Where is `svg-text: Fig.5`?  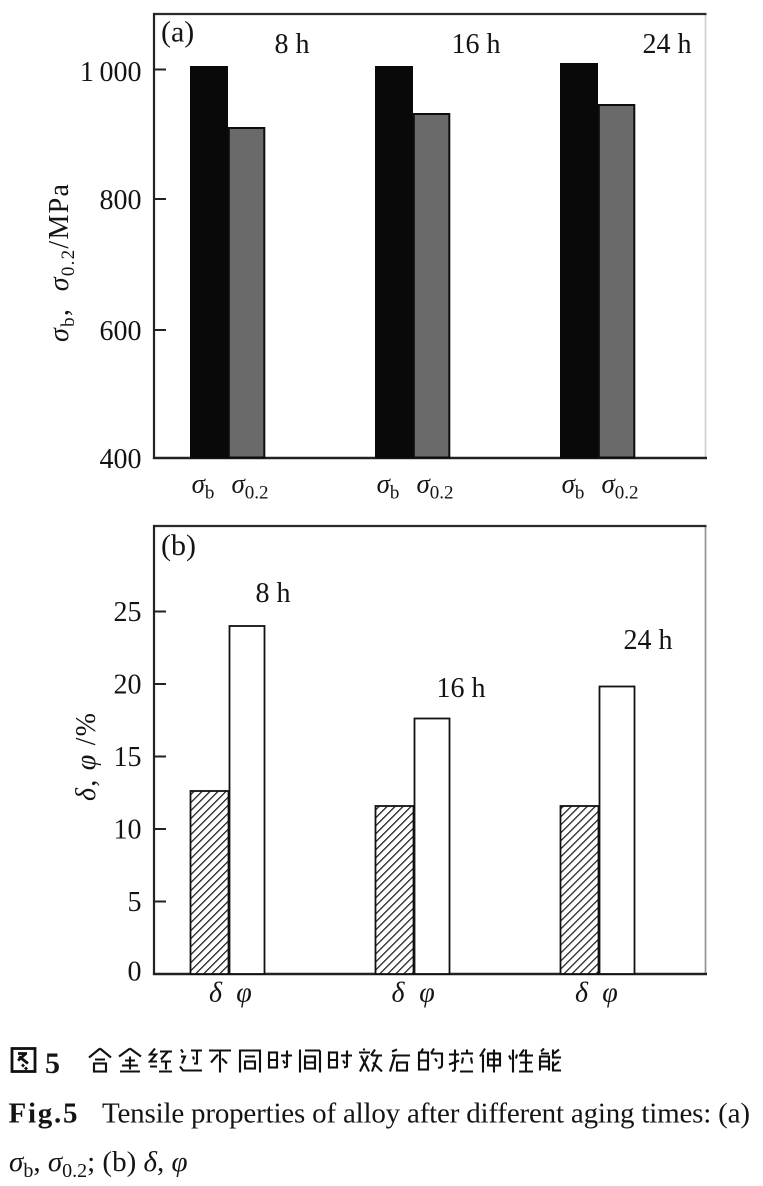 svg-text: Fig.5 is located at coordinates (43, 1114).